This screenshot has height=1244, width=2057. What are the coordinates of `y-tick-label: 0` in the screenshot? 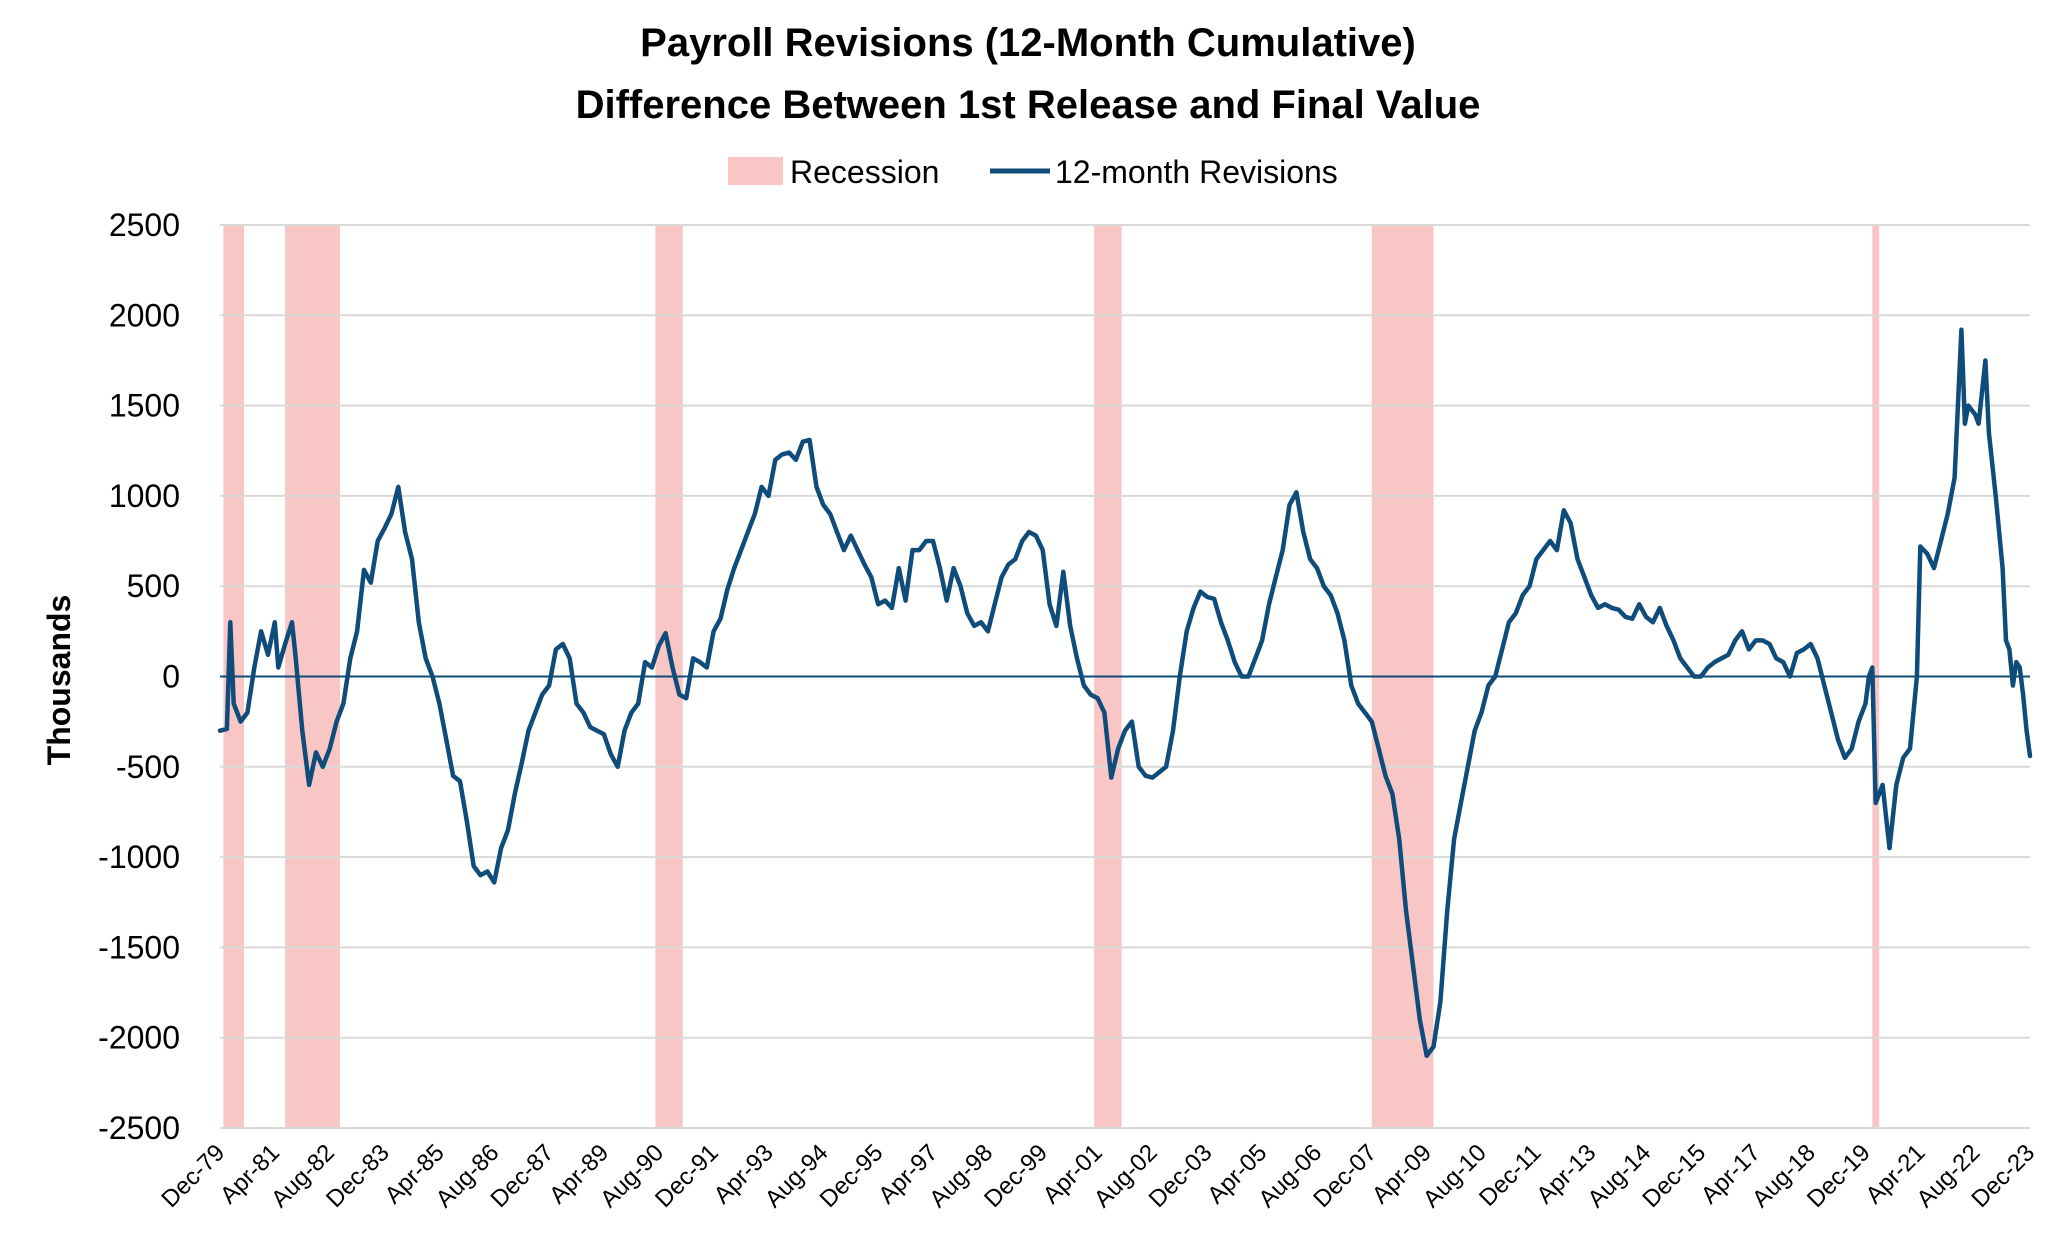 It's located at (171, 677).